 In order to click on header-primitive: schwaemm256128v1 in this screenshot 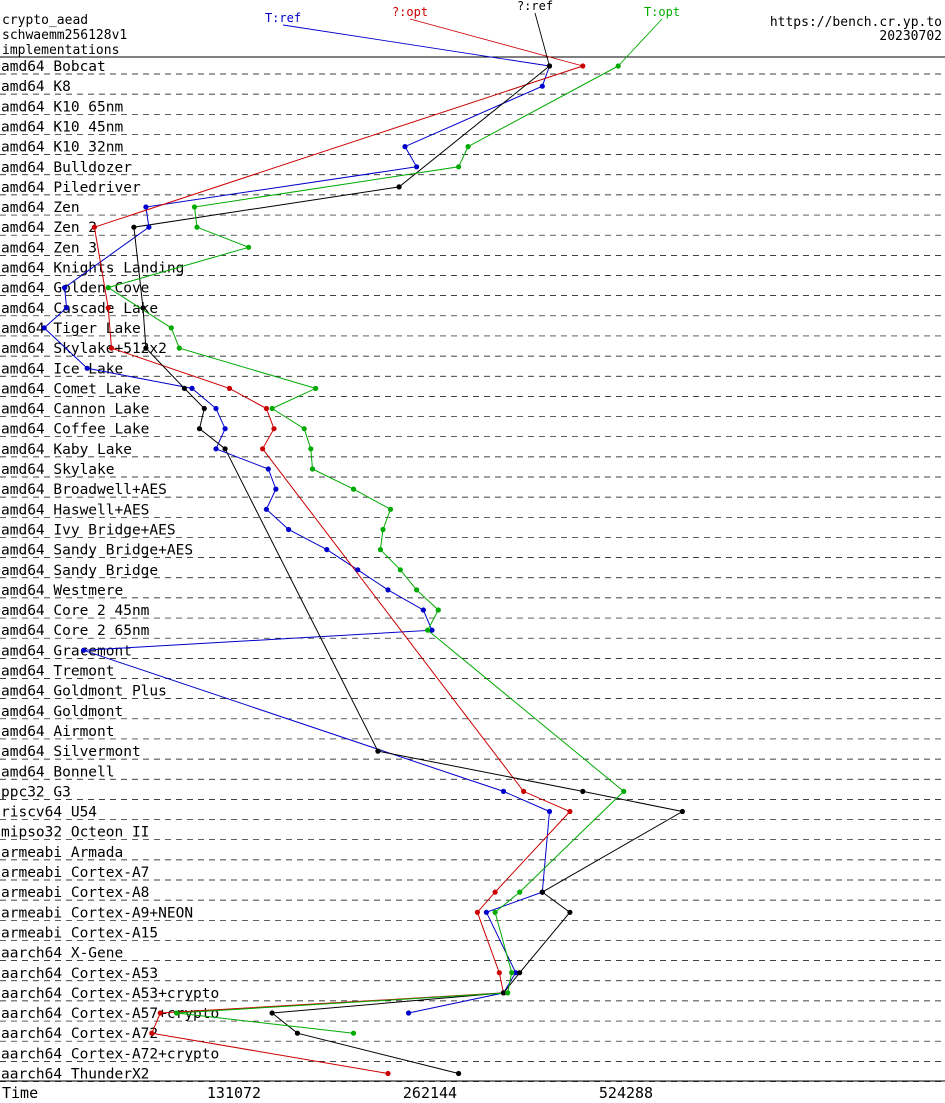, I will do `click(64, 35)`.